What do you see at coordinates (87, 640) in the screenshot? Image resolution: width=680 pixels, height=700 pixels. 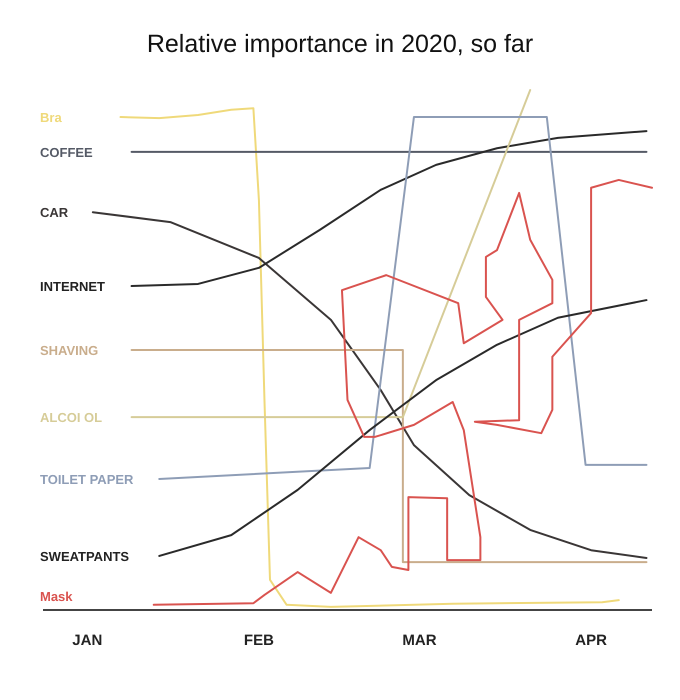 I see `x-tick-label: JAN` at bounding box center [87, 640].